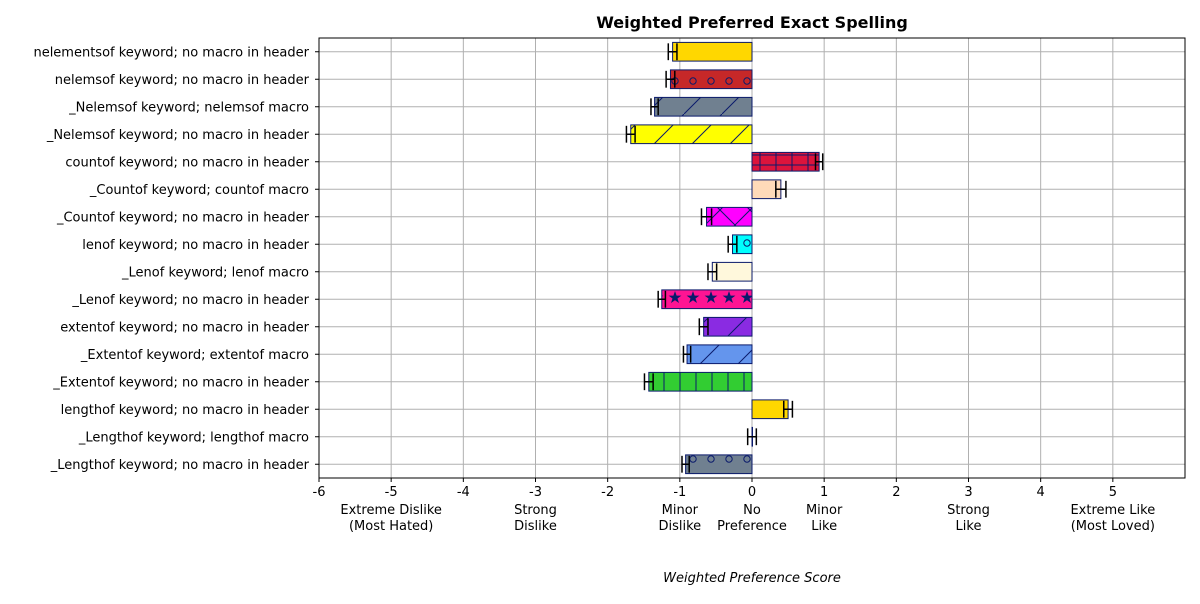 Image resolution: width=1200 pixels, height=604 pixels. I want to click on x-tick-description: Extreme Like, so click(1112, 510).